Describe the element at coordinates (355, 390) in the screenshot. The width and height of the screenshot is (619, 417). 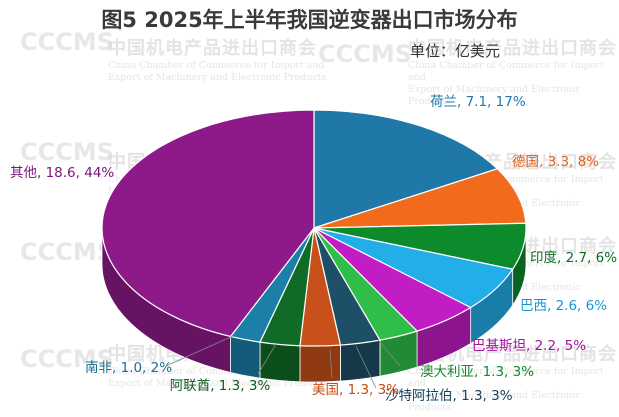
I see `data-label-美国: 美国, 1.3, 3%` at that location.